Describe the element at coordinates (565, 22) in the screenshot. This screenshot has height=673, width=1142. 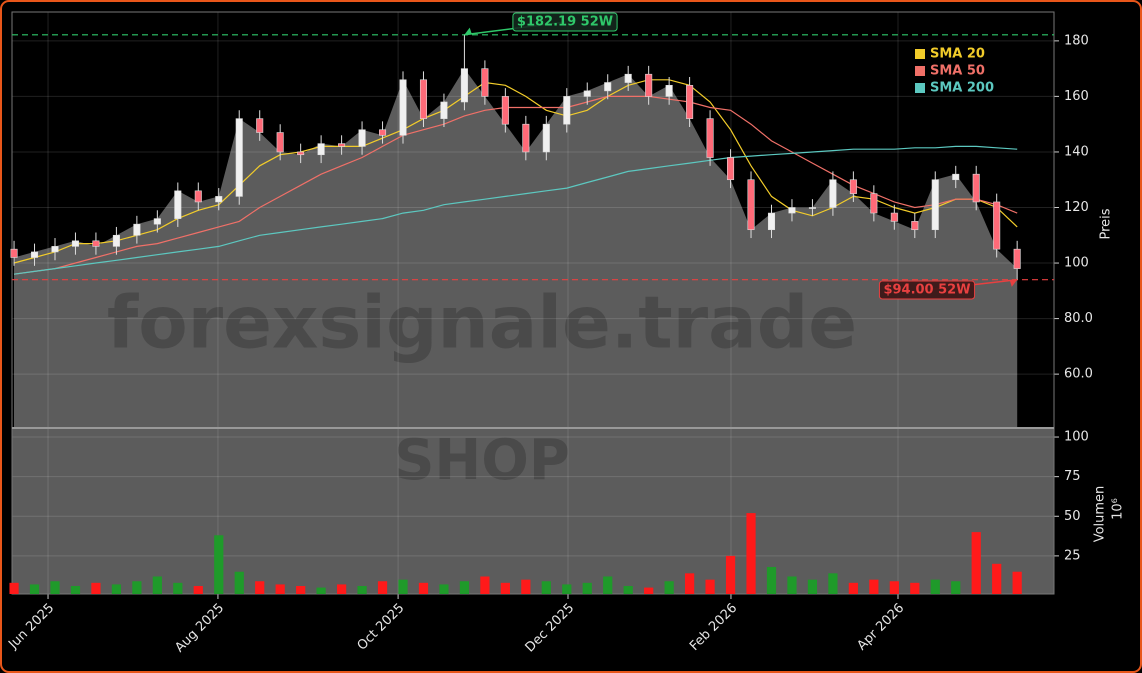
I see `high-52w-box` at that location.